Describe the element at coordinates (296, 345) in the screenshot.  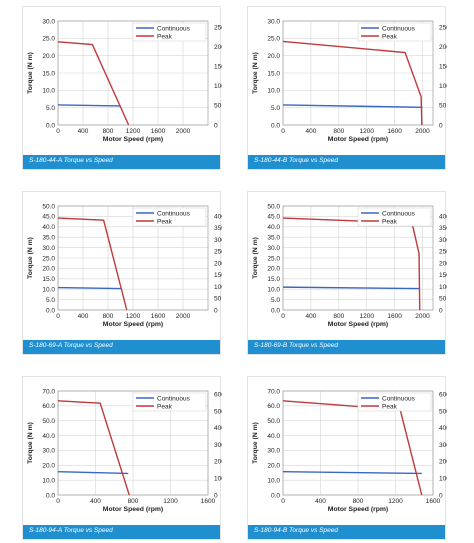
I see `chart-caption: S-180-69-B Torque vs Speed` at that location.